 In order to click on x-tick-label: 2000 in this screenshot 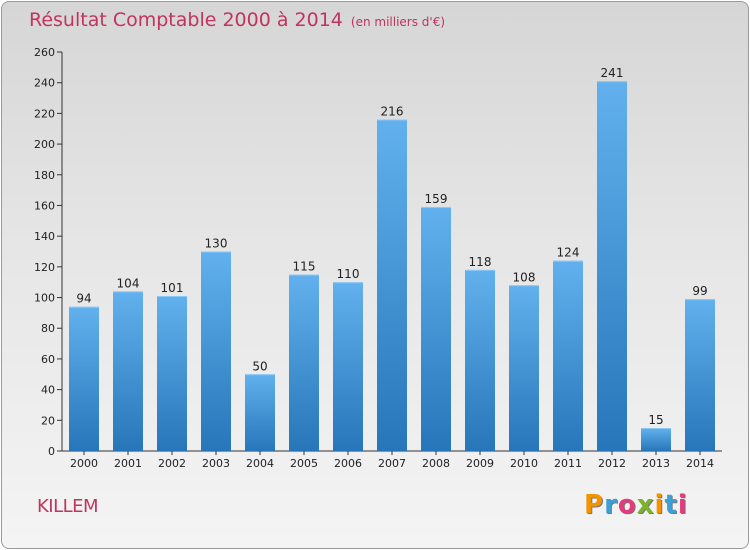, I will do `click(84, 463)`.